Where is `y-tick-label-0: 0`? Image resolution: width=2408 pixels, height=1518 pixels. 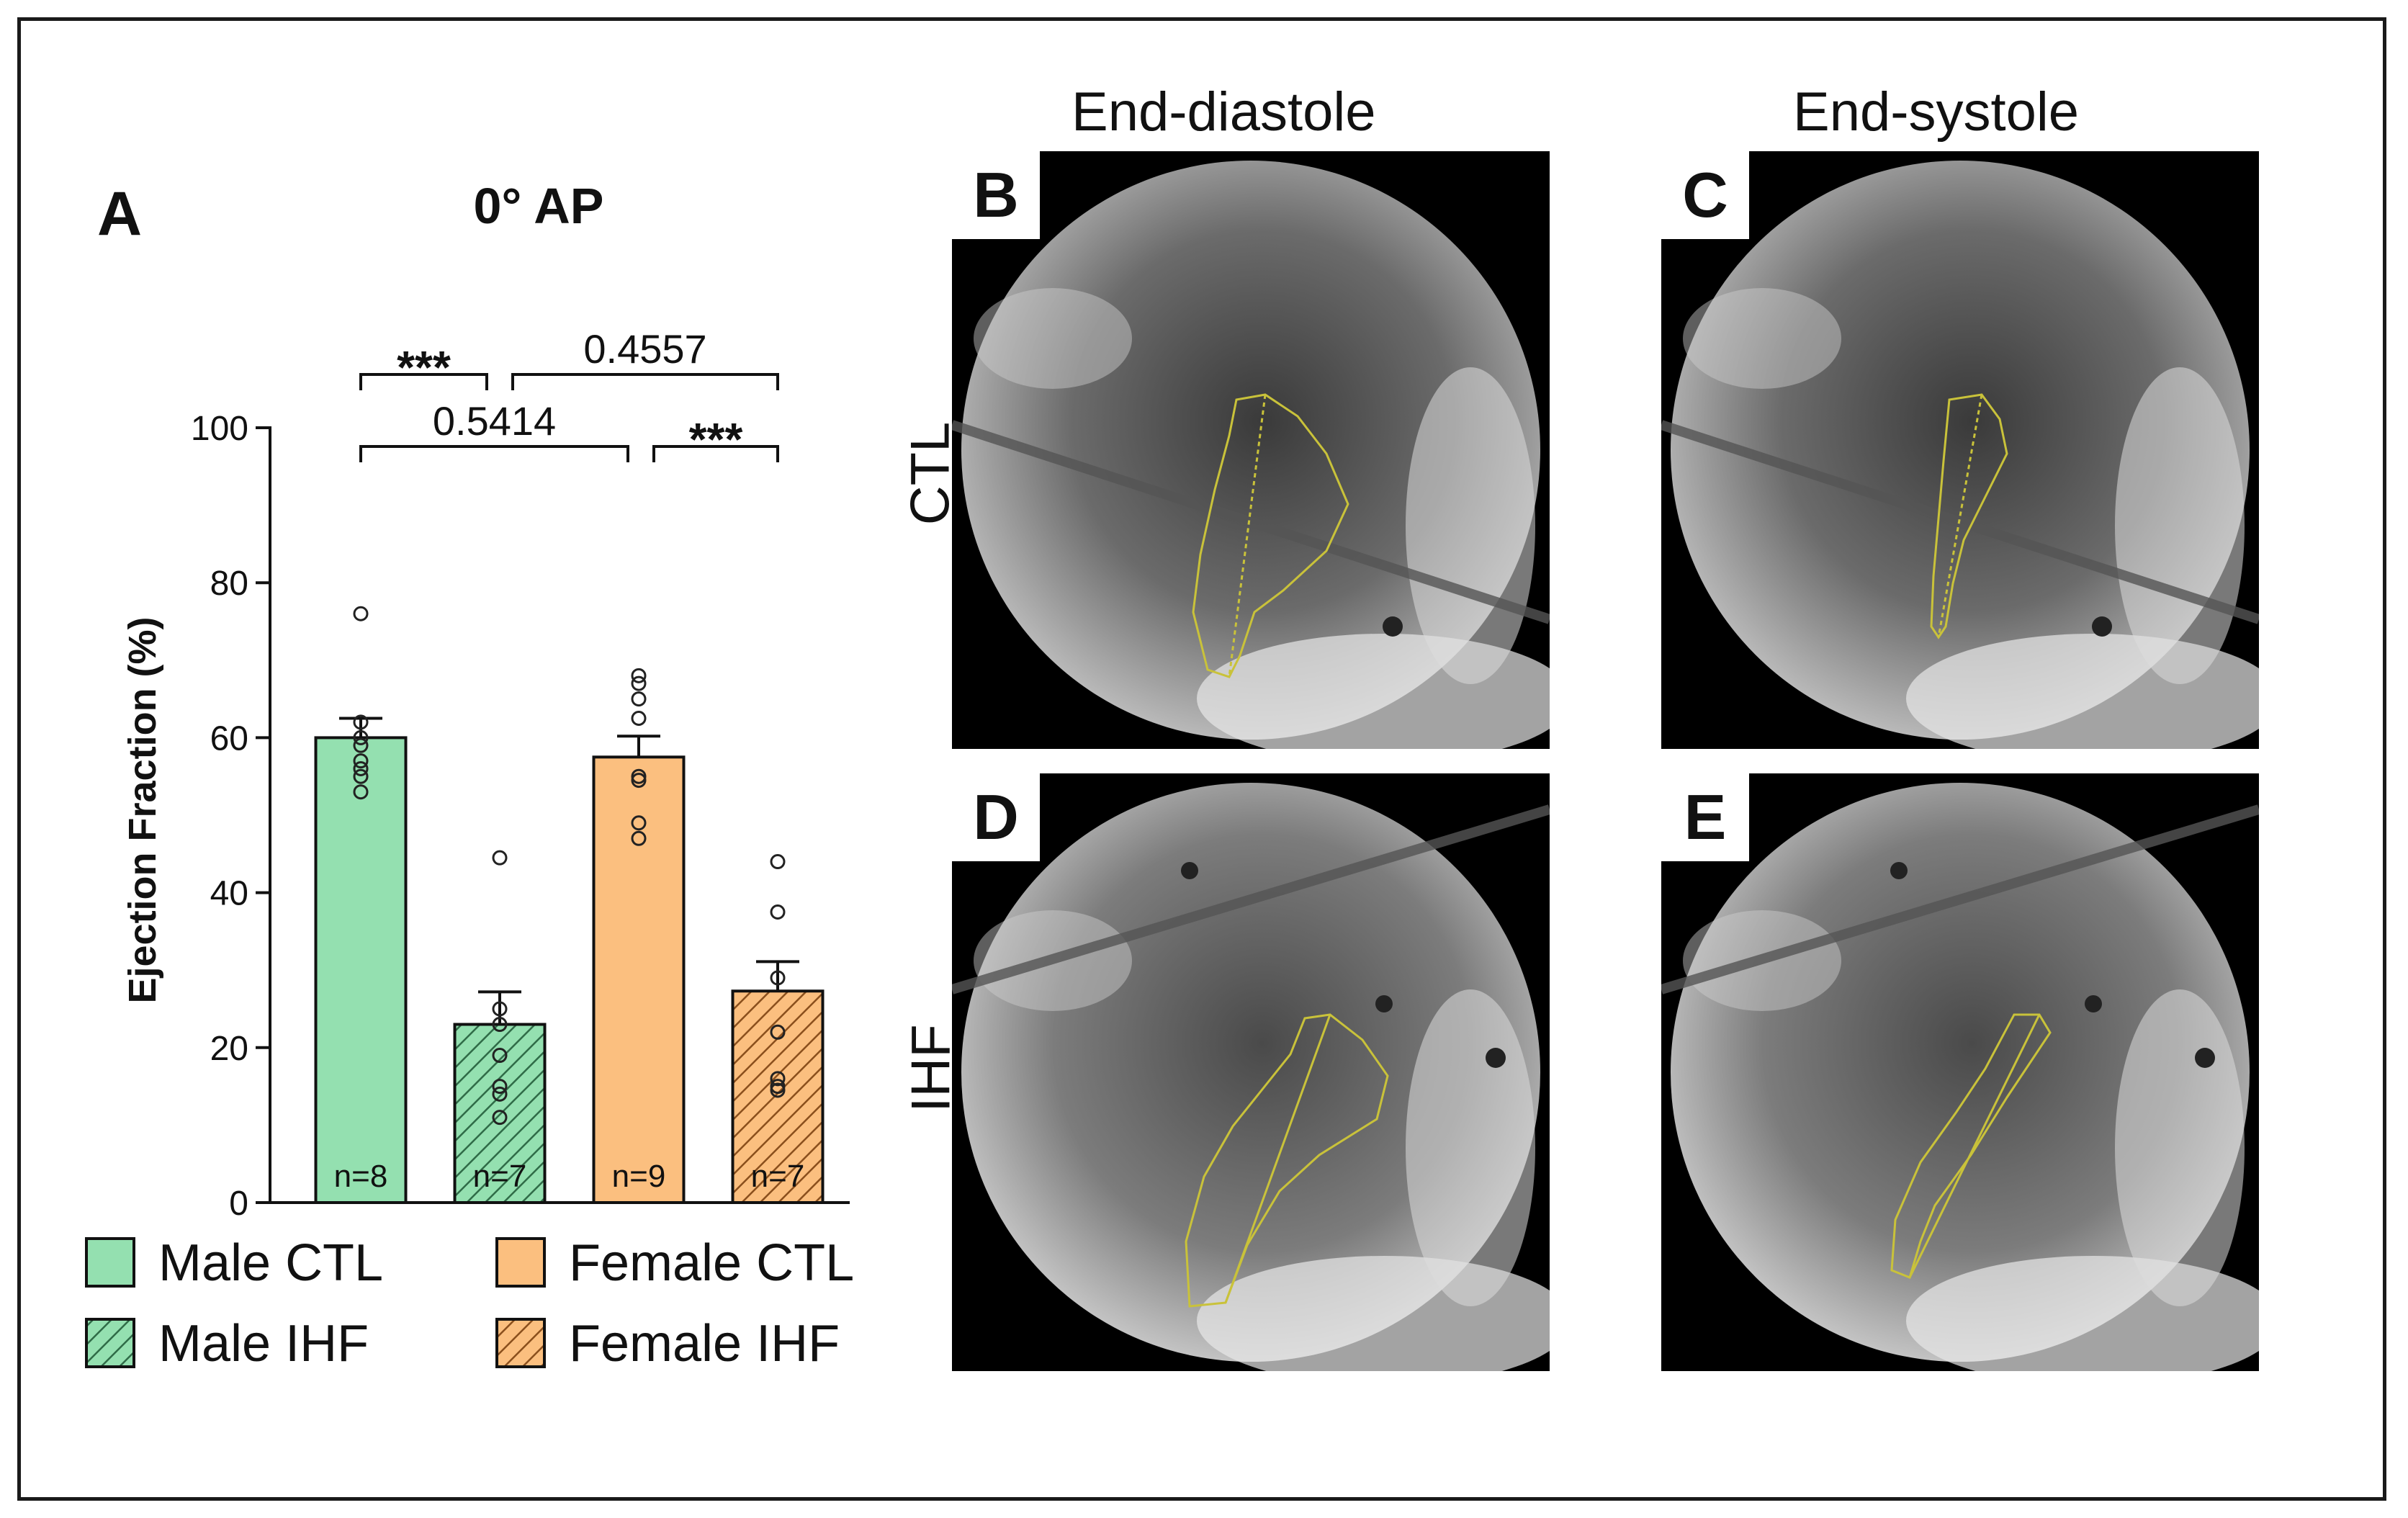 y-tick-label-0: 0 is located at coordinates (239, 1204).